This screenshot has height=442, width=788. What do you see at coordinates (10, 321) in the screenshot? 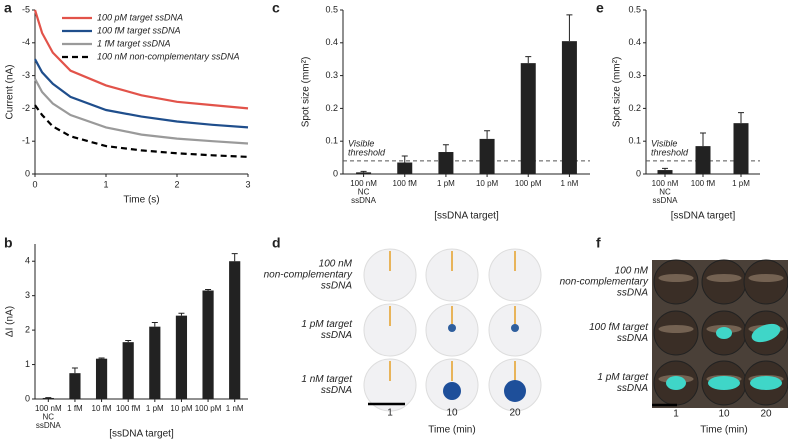
I see `y-axis-label: ΔI (nA)` at bounding box center [10, 321].